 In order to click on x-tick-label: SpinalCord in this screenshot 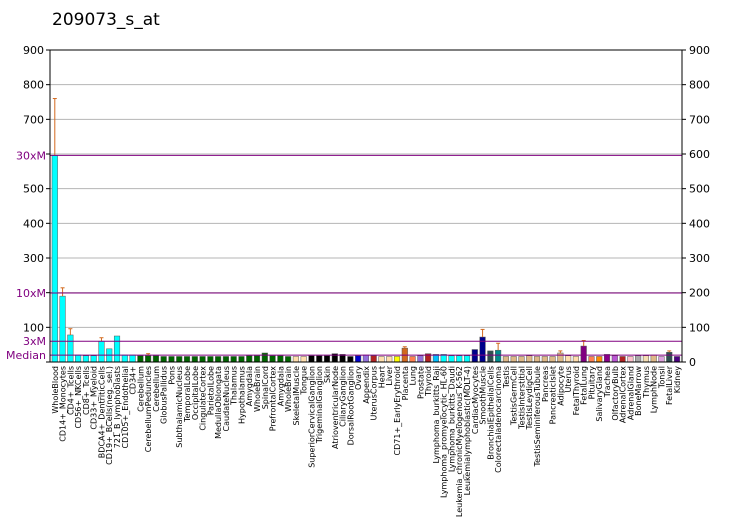, I will do `click(265, 387)`.